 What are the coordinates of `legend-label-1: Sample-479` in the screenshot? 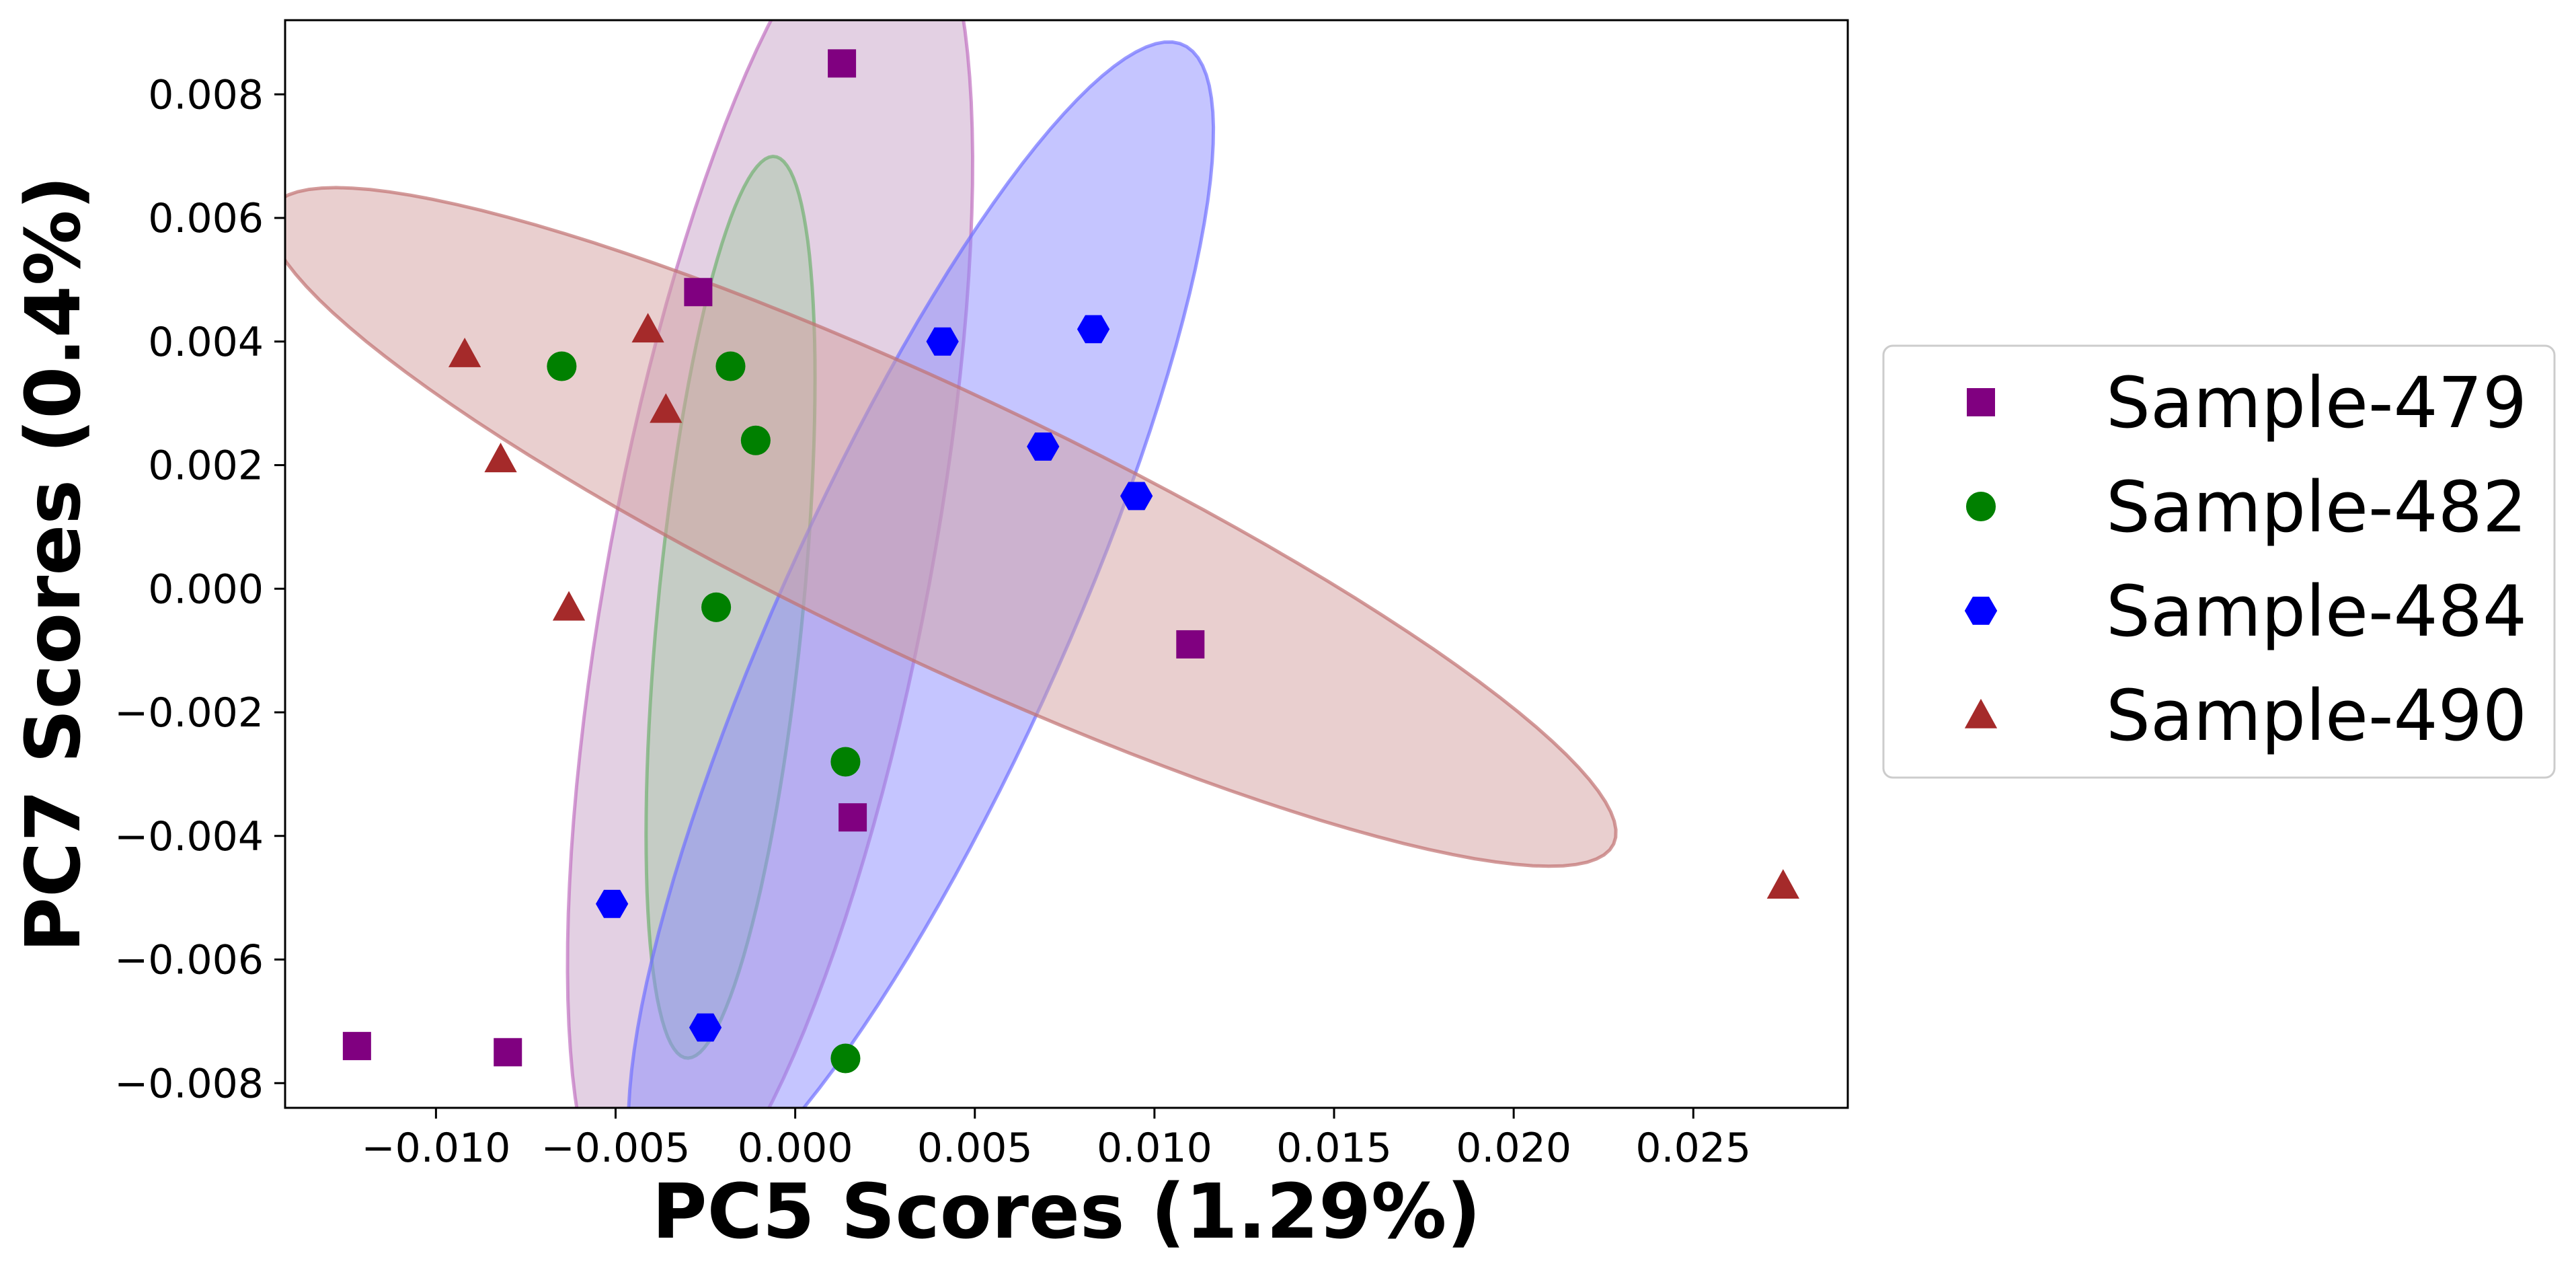 It's located at (2317, 403).